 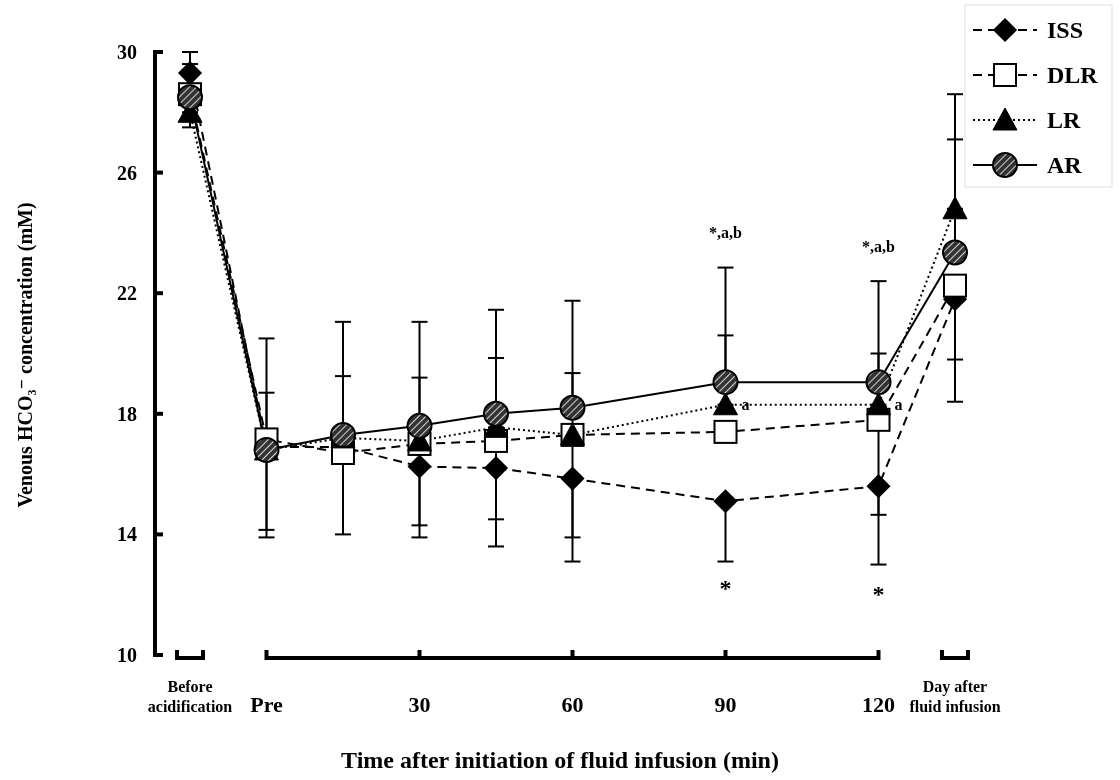 I want to click on y-tick-label: 14, so click(x=127, y=534).